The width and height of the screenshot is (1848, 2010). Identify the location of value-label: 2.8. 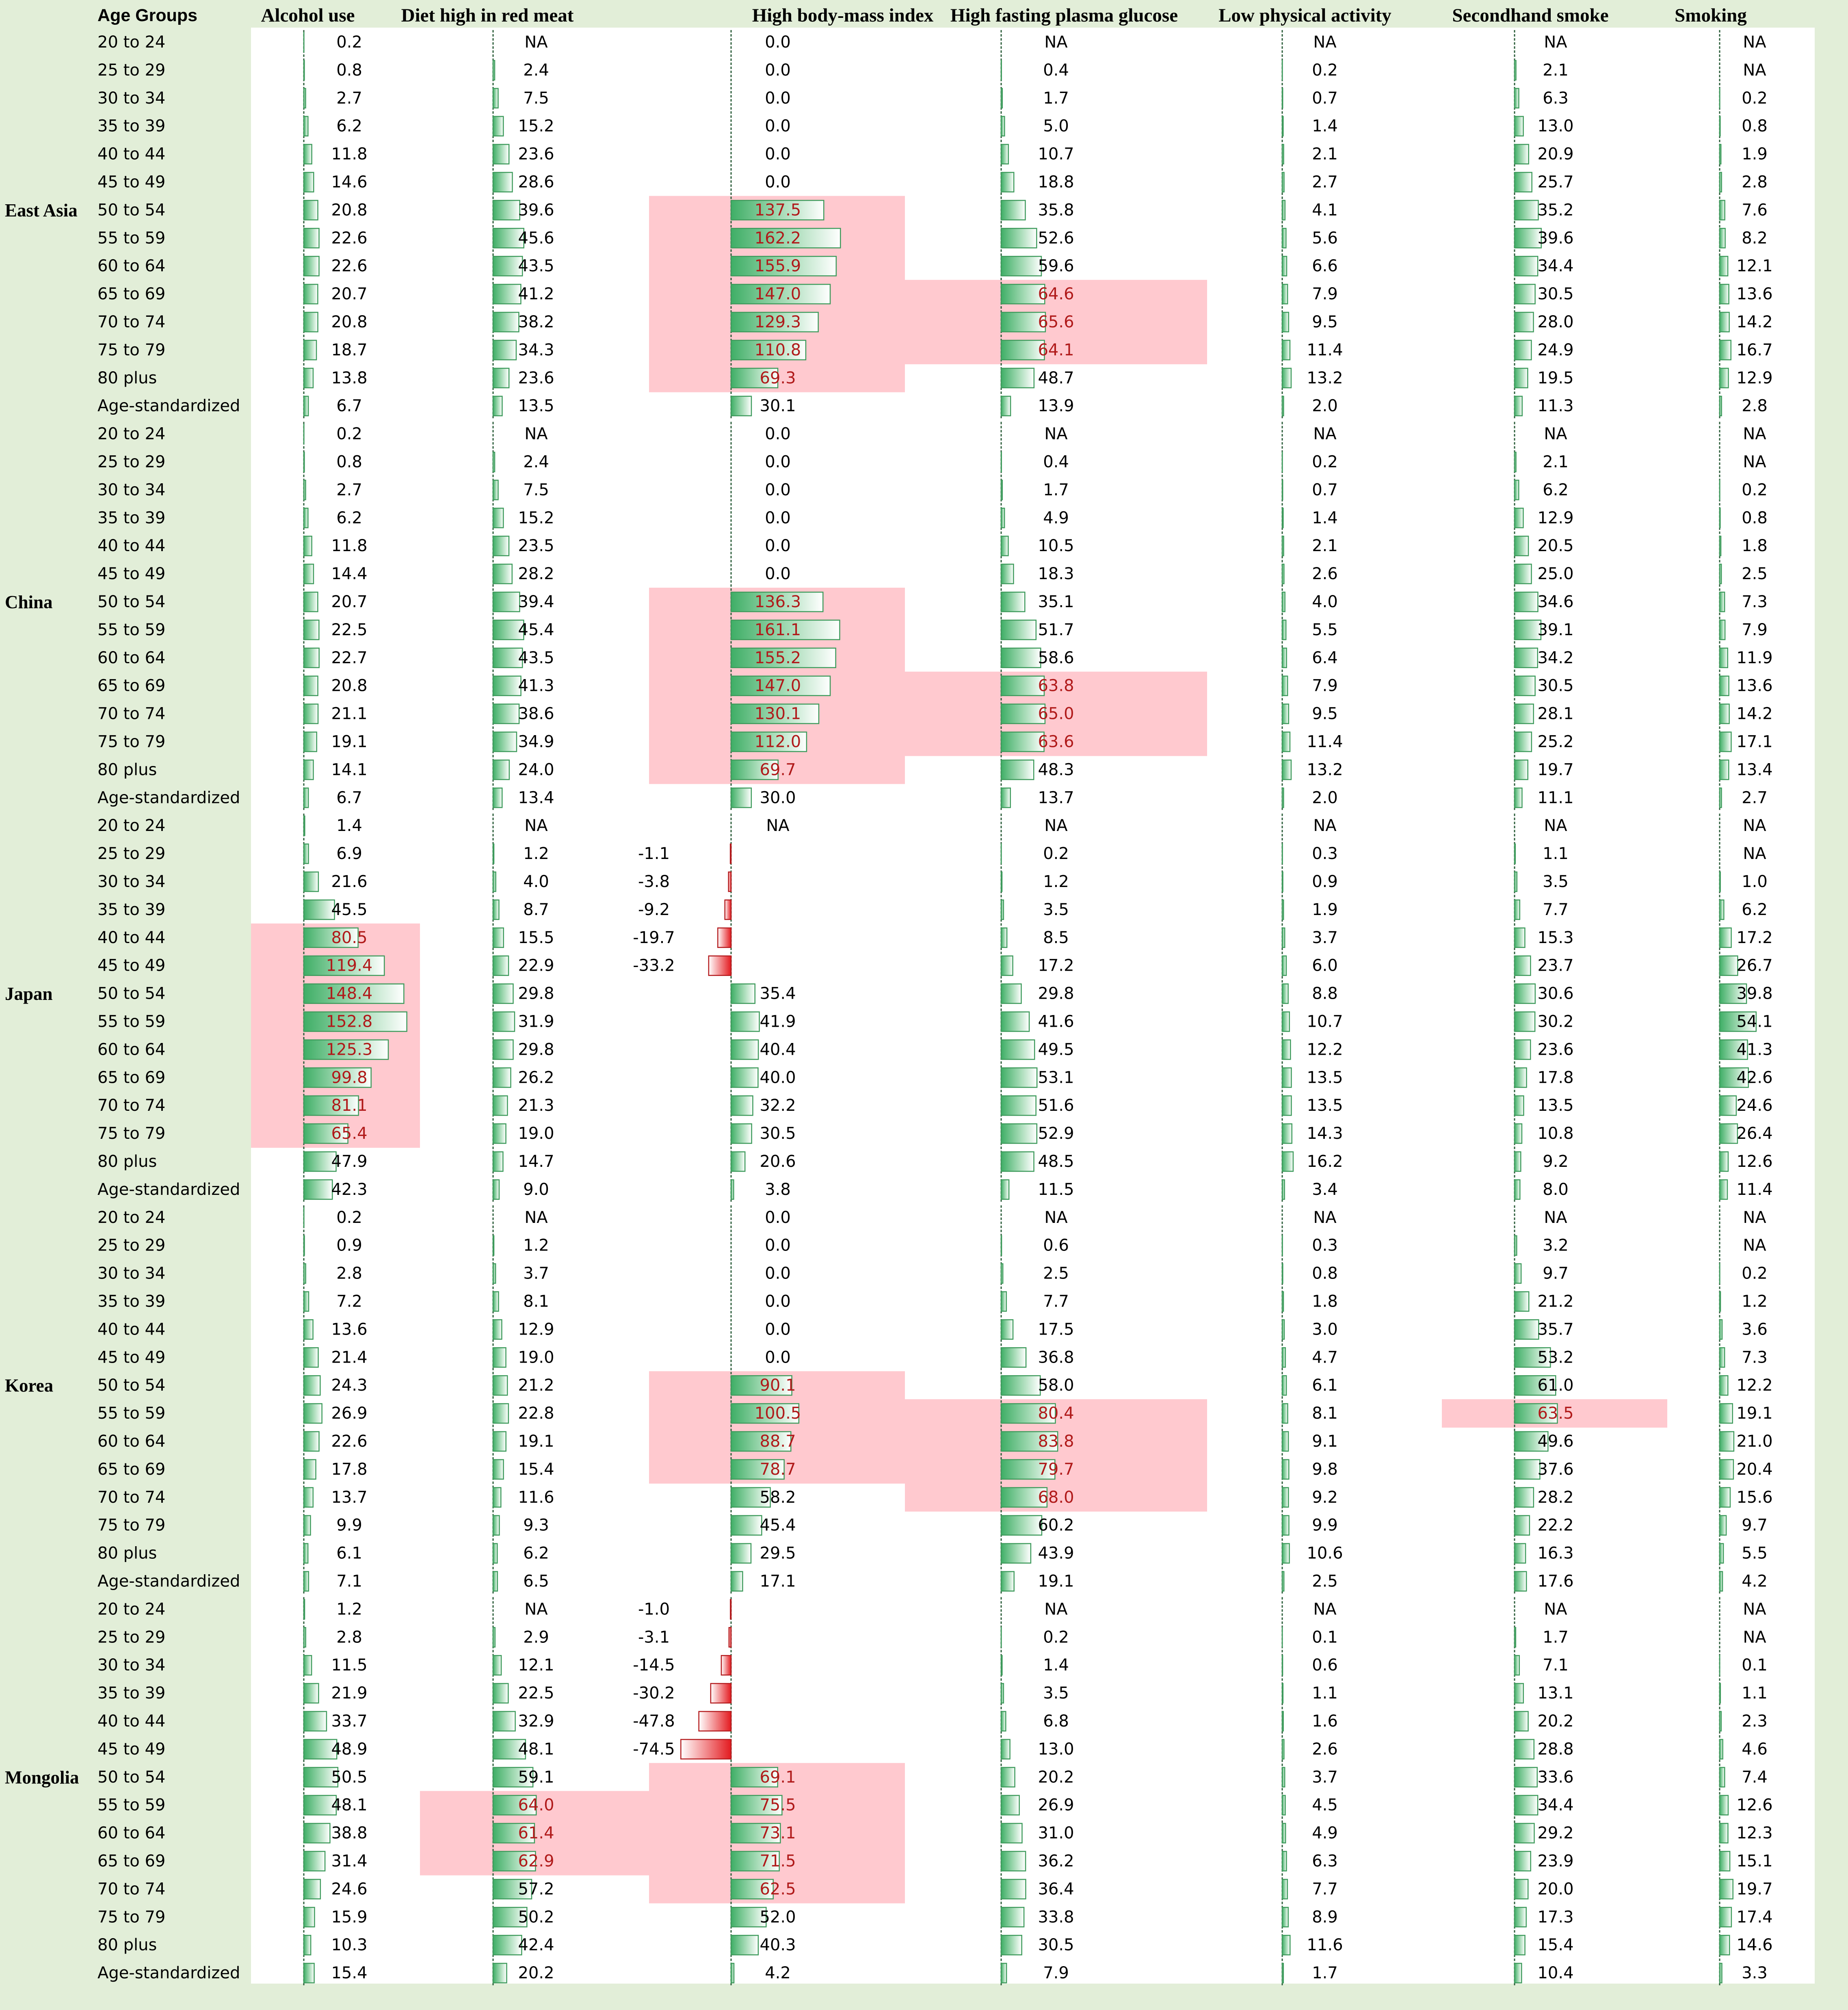
(349, 1274).